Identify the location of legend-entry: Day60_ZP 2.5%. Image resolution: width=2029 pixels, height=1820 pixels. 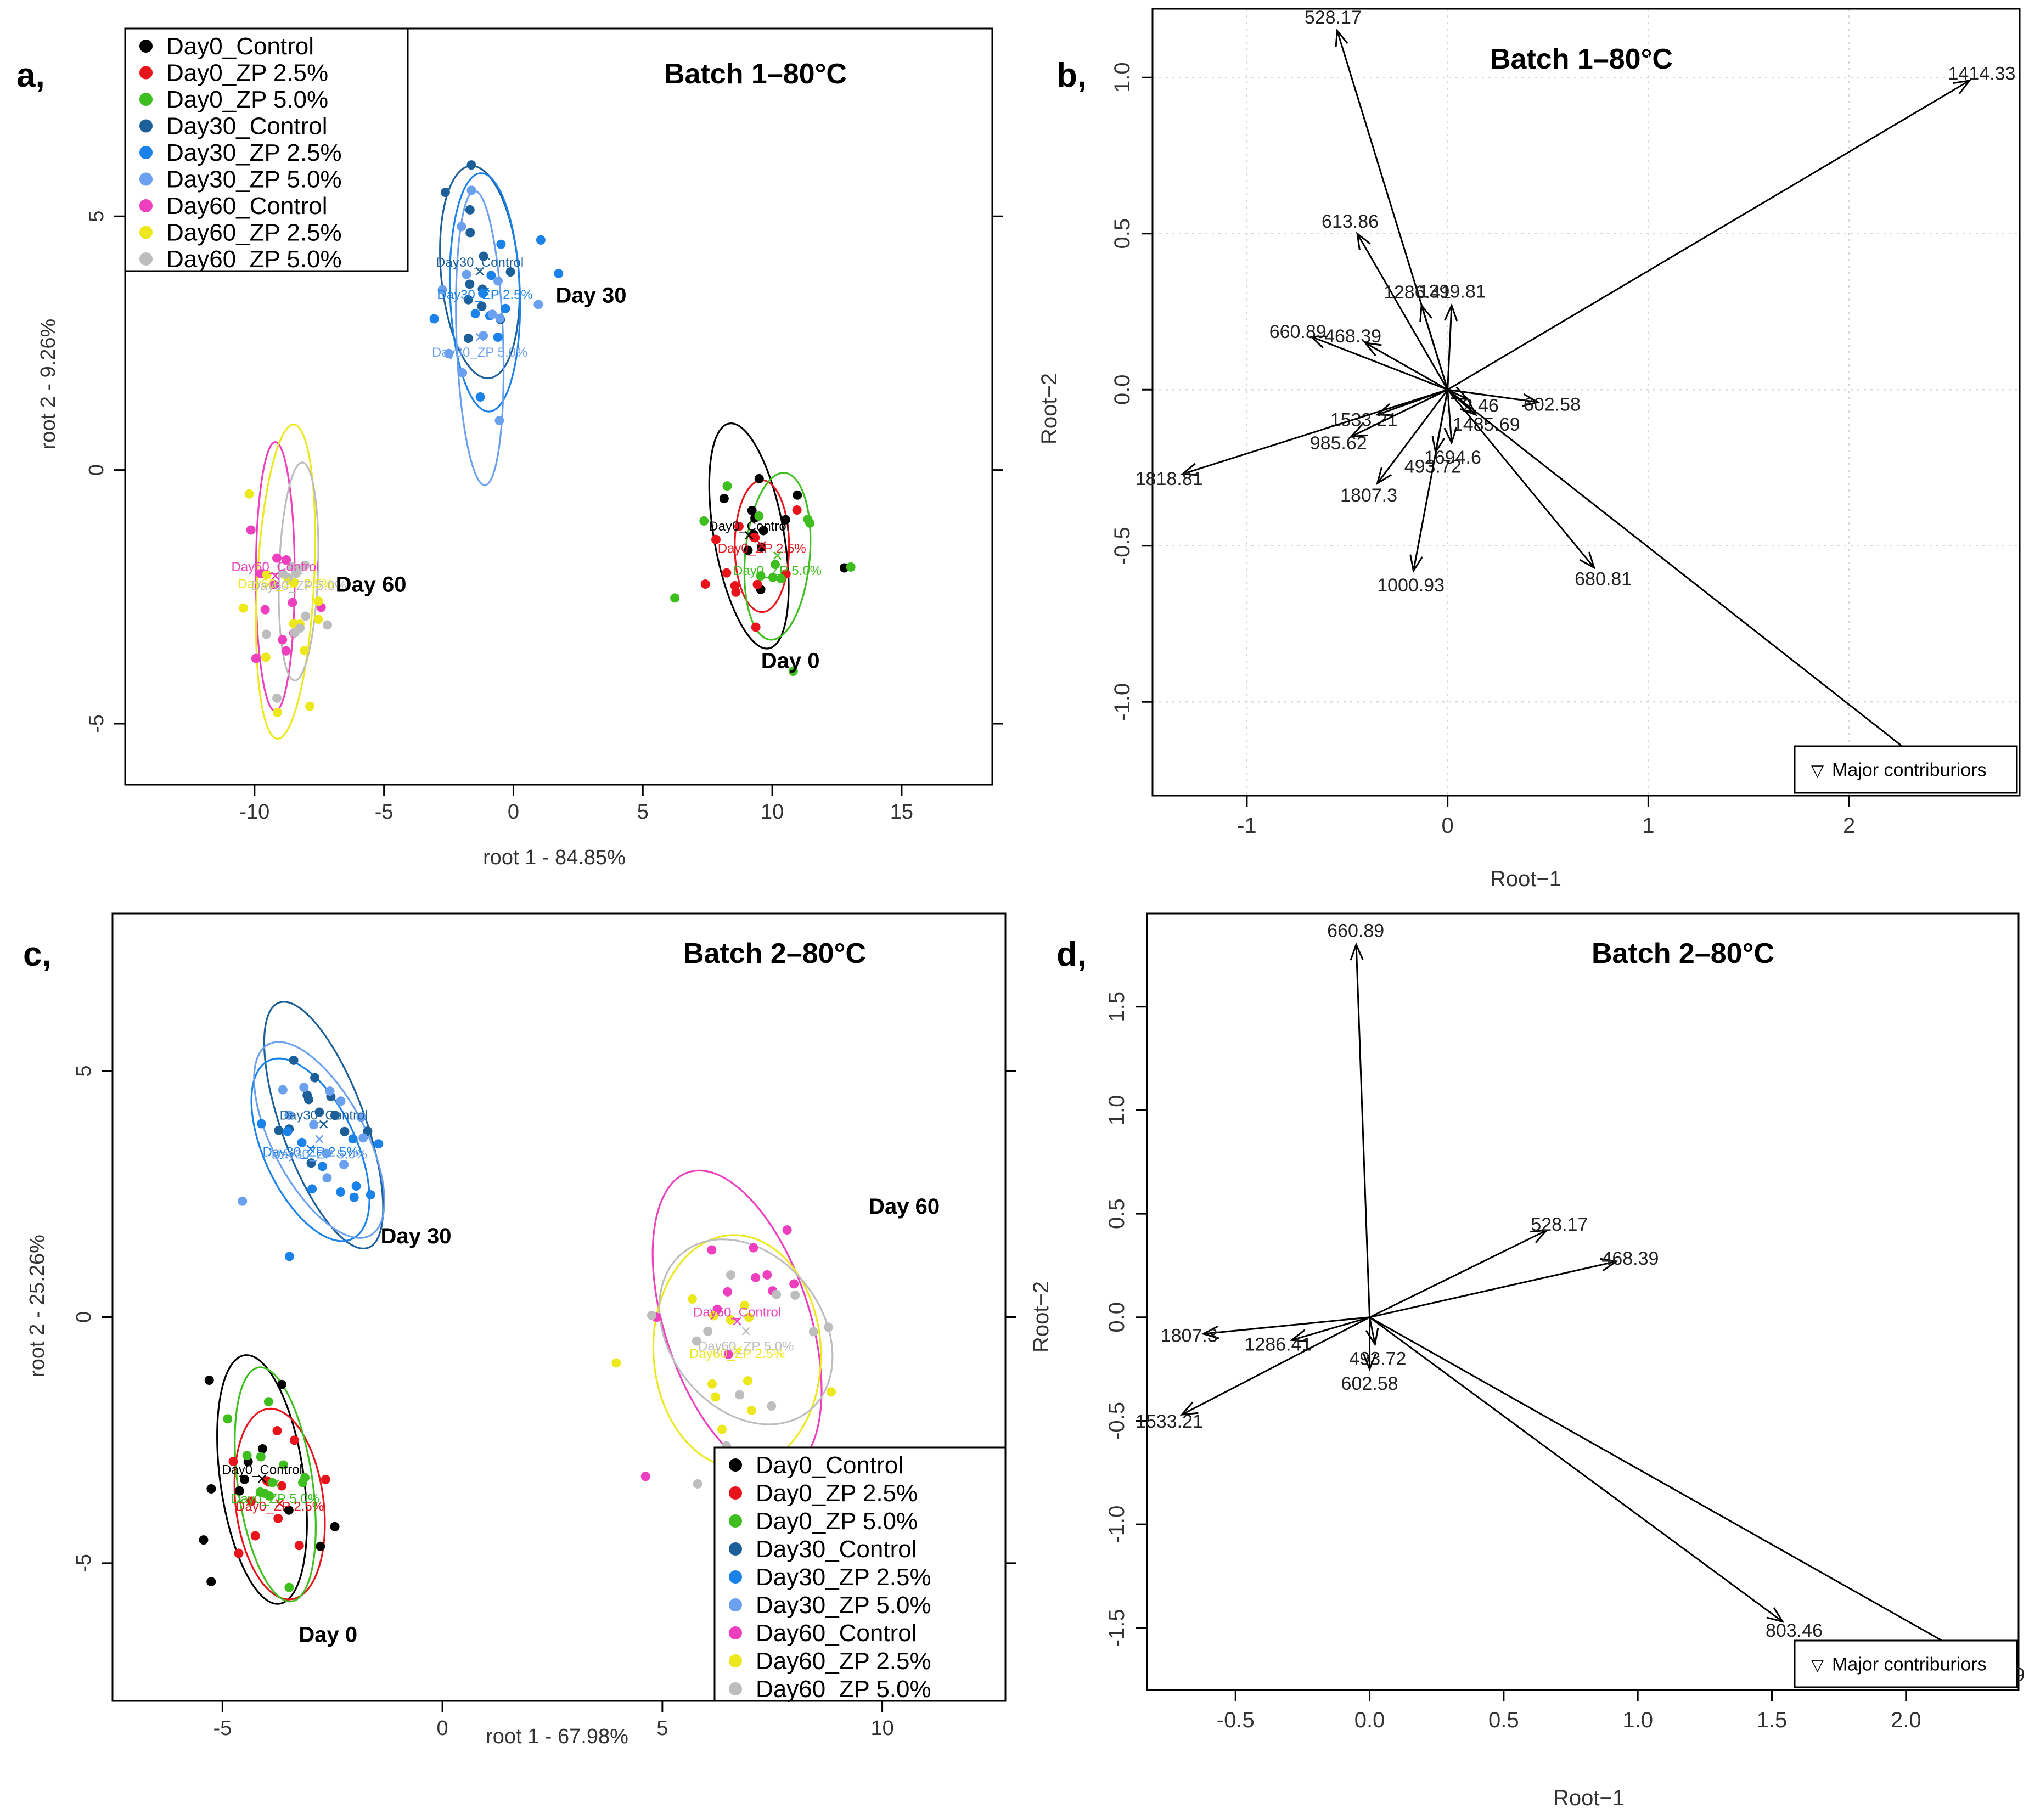
(254, 232).